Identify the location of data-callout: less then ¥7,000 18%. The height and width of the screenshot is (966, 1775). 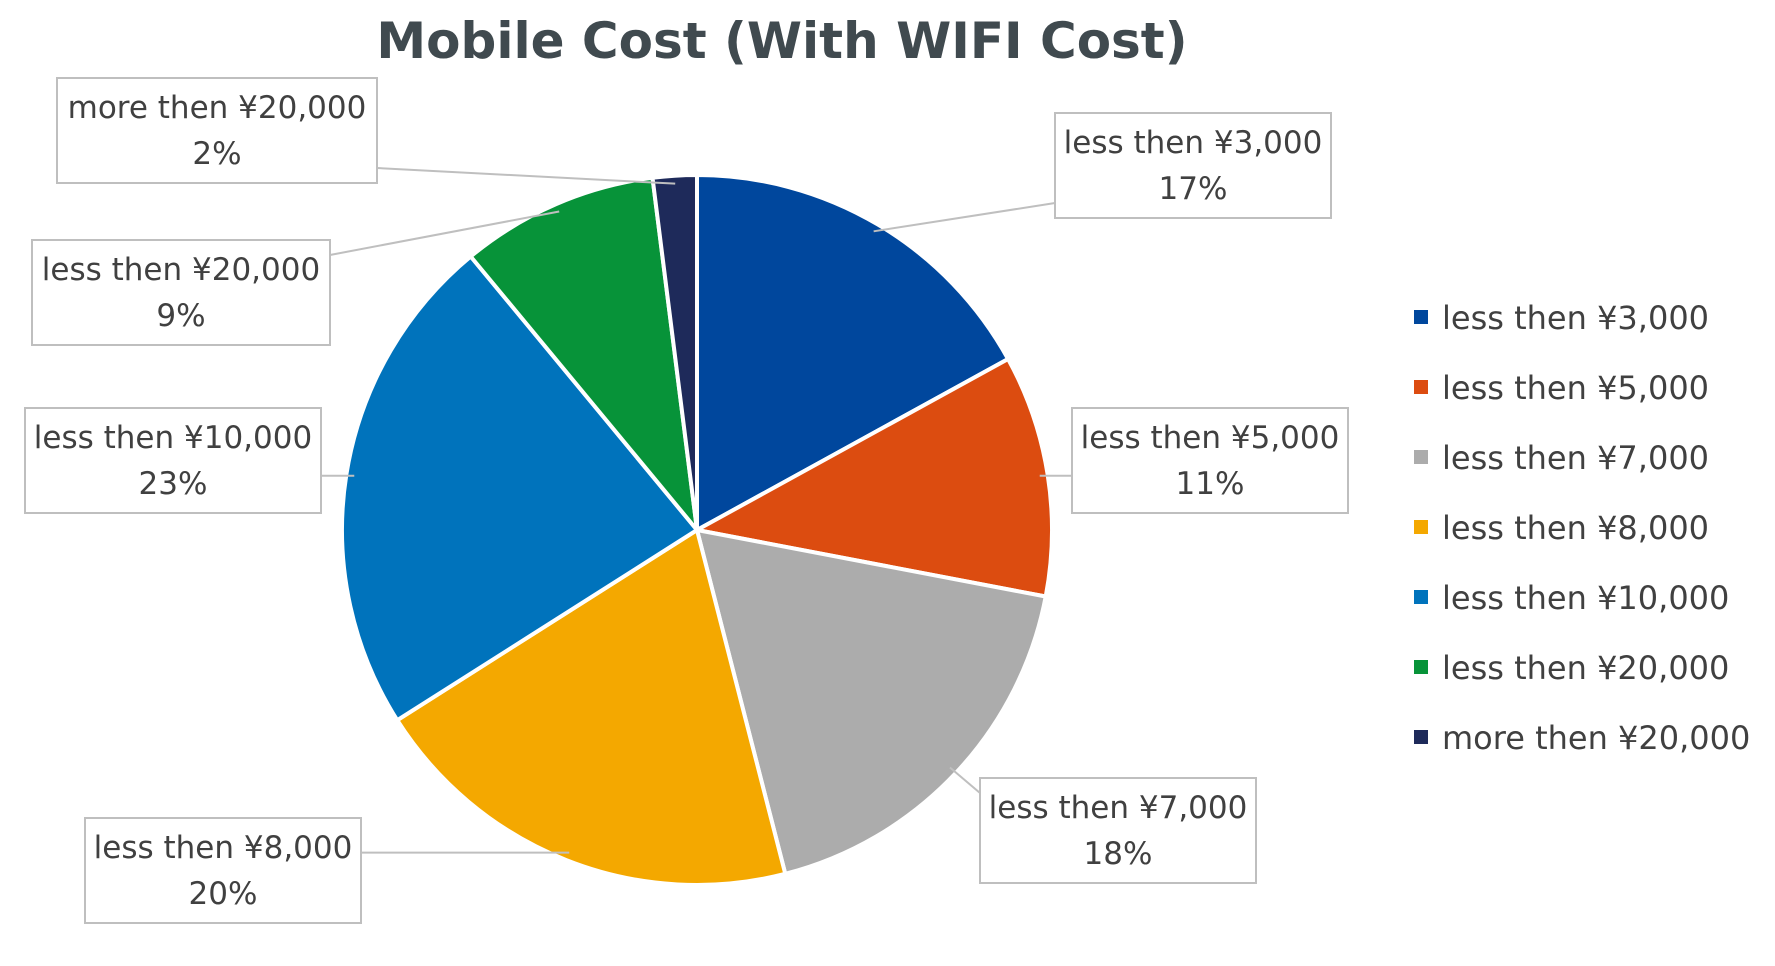
(1118, 830).